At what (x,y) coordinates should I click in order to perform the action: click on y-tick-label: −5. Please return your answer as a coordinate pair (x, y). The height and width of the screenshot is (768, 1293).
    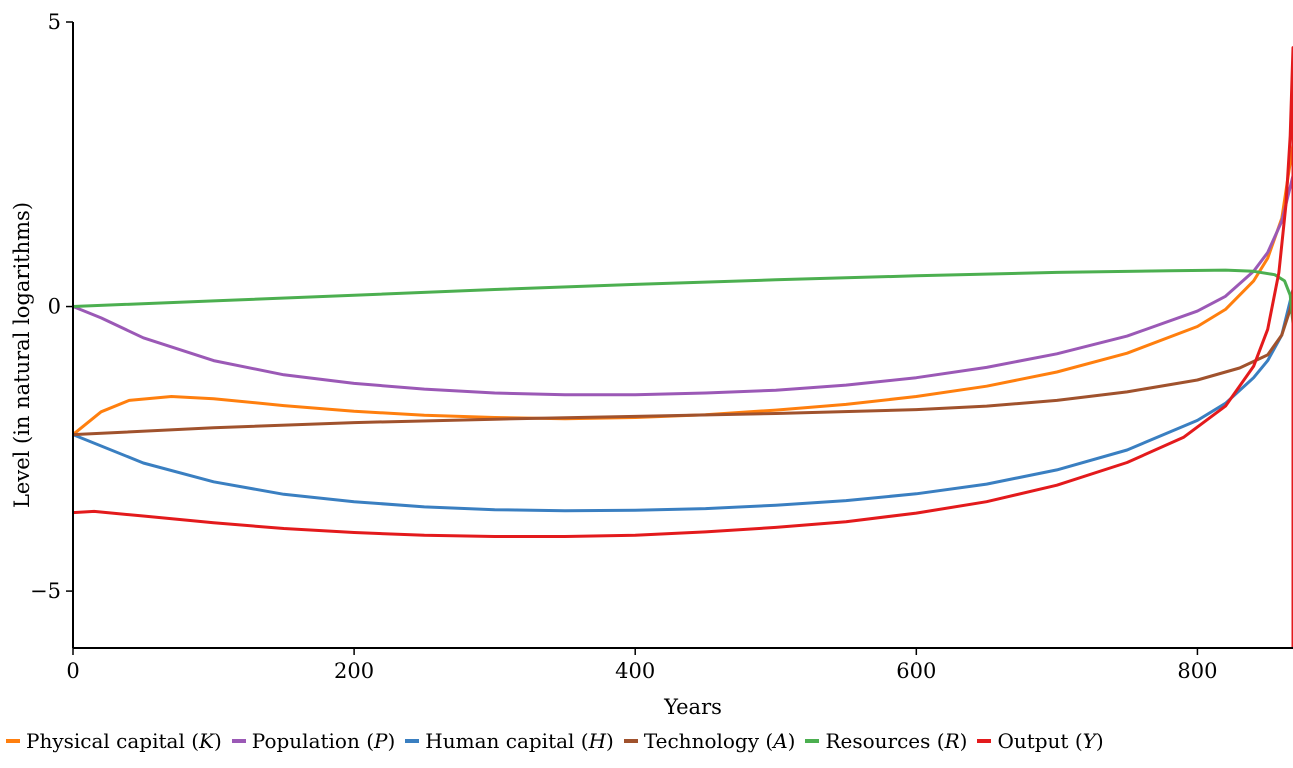
    Looking at the image, I should click on (45, 591).